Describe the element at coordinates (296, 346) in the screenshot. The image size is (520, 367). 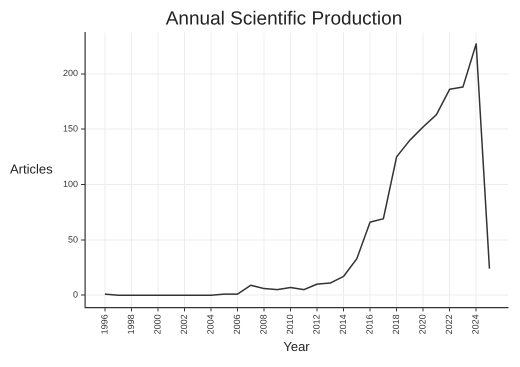
I see `x-axis-title: Year` at that location.